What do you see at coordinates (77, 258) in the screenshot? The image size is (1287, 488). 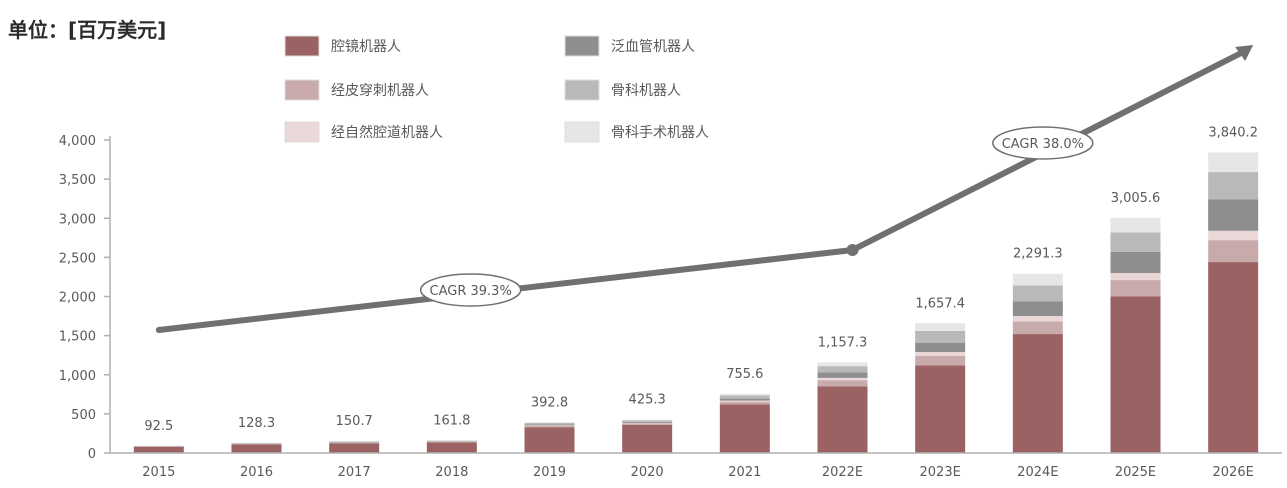 I see `y-tick-label: 2,500` at bounding box center [77, 258].